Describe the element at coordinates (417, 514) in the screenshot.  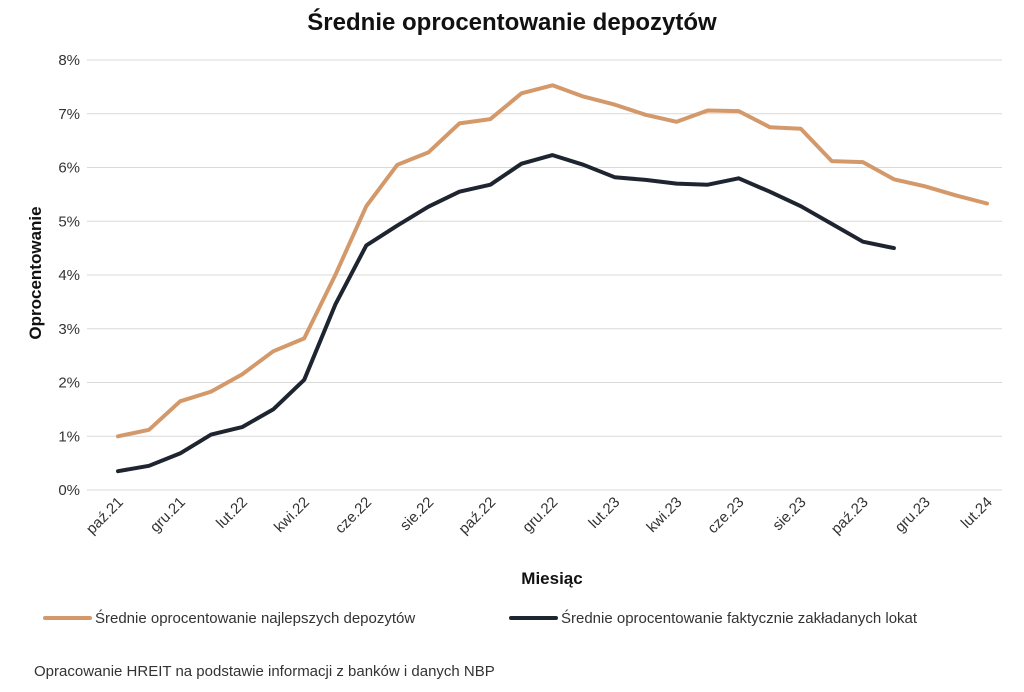
I see `x-tick-label: sie.22` at that location.